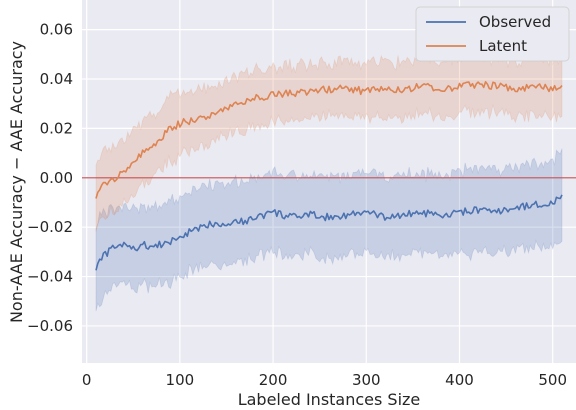  Describe the element at coordinates (56, 79) in the screenshot. I see `y-tick-label: 0.04` at that location.